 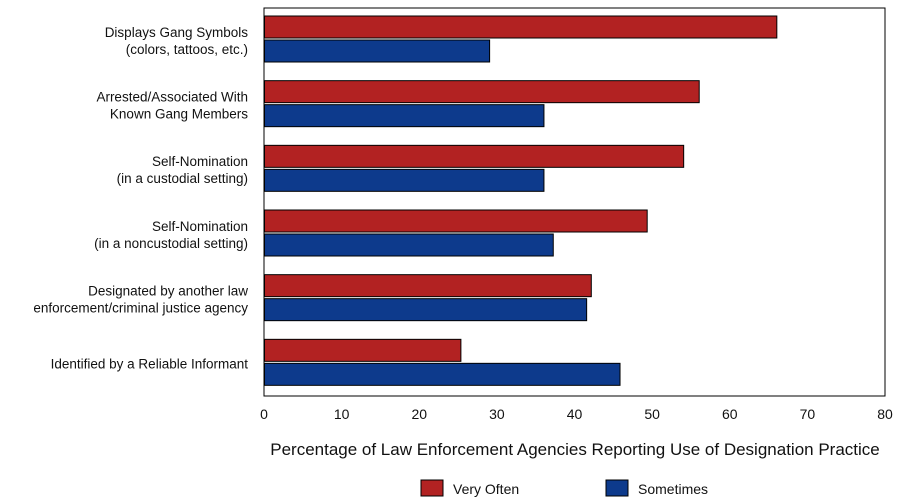 What do you see at coordinates (486, 489) in the screenshot?
I see `legend-label-very-often: Very Often` at bounding box center [486, 489].